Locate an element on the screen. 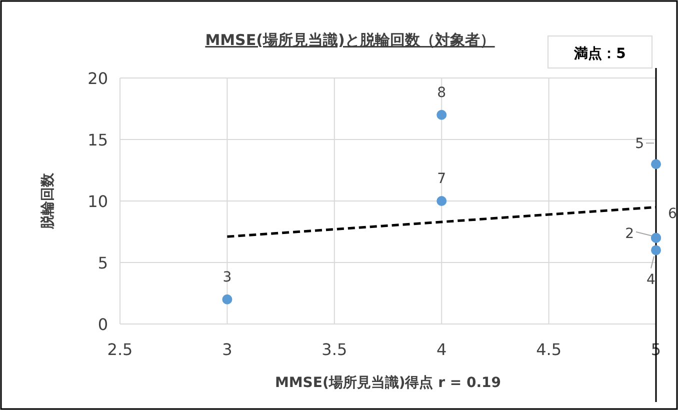  y-tick-label: 20 is located at coordinates (98, 78).